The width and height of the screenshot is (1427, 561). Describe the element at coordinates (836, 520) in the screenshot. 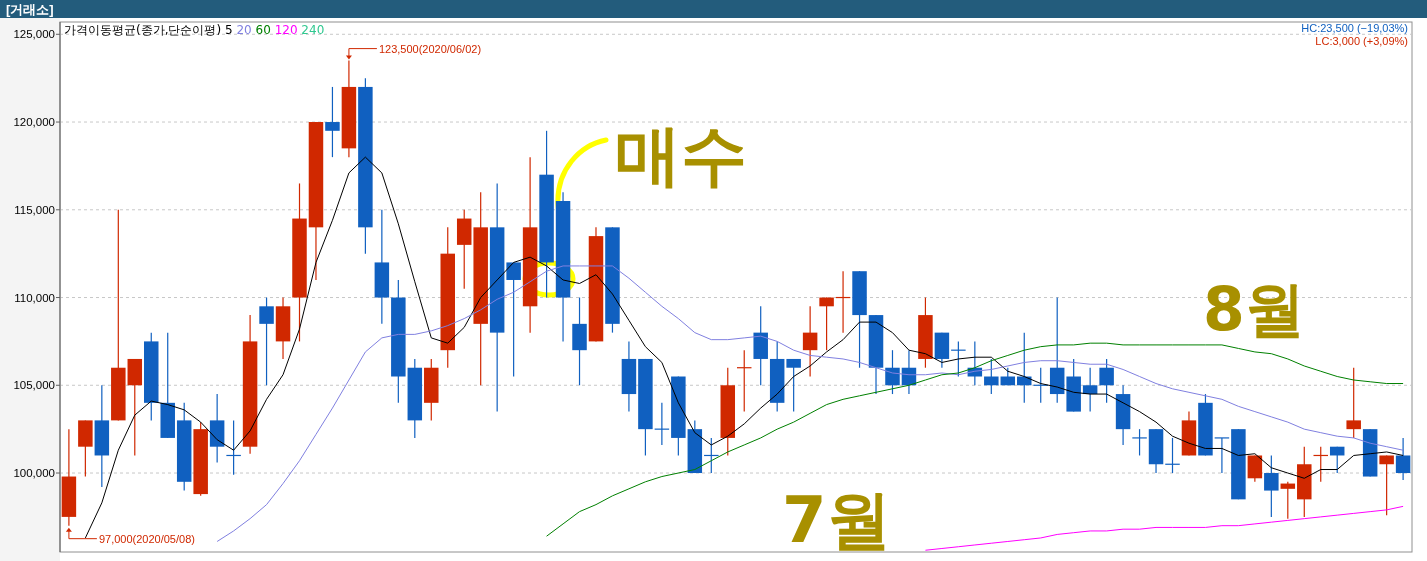

I see `annotation: 7월` at that location.